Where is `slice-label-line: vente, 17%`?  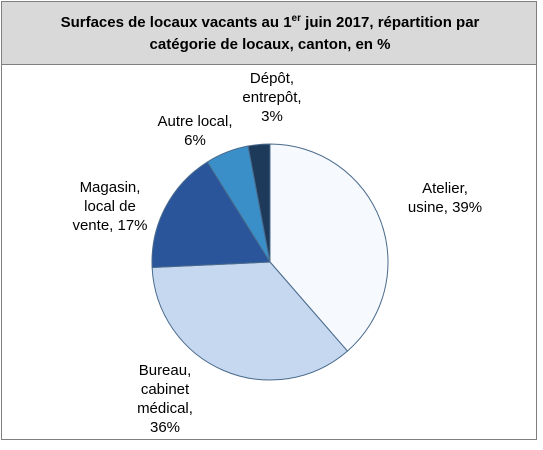
slice-label-line: vente, 17% is located at coordinates (109, 225).